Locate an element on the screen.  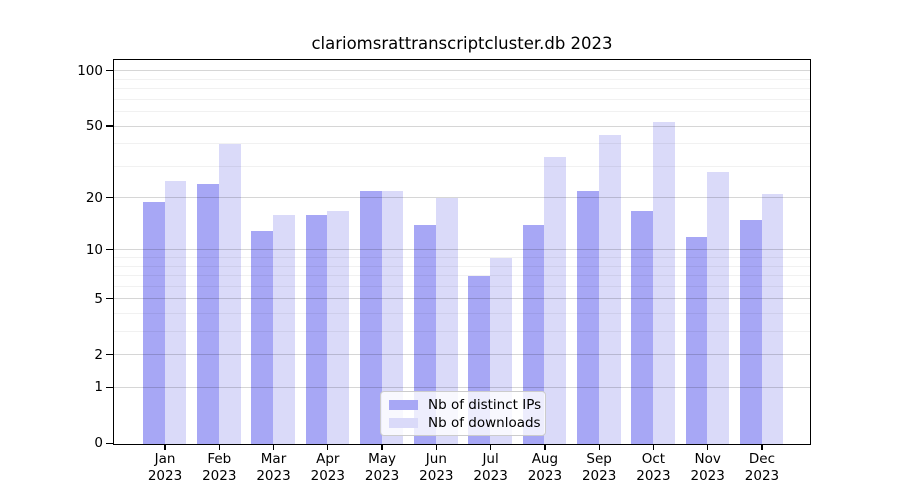
x-tick-month: Oct is located at coordinates (653, 459).